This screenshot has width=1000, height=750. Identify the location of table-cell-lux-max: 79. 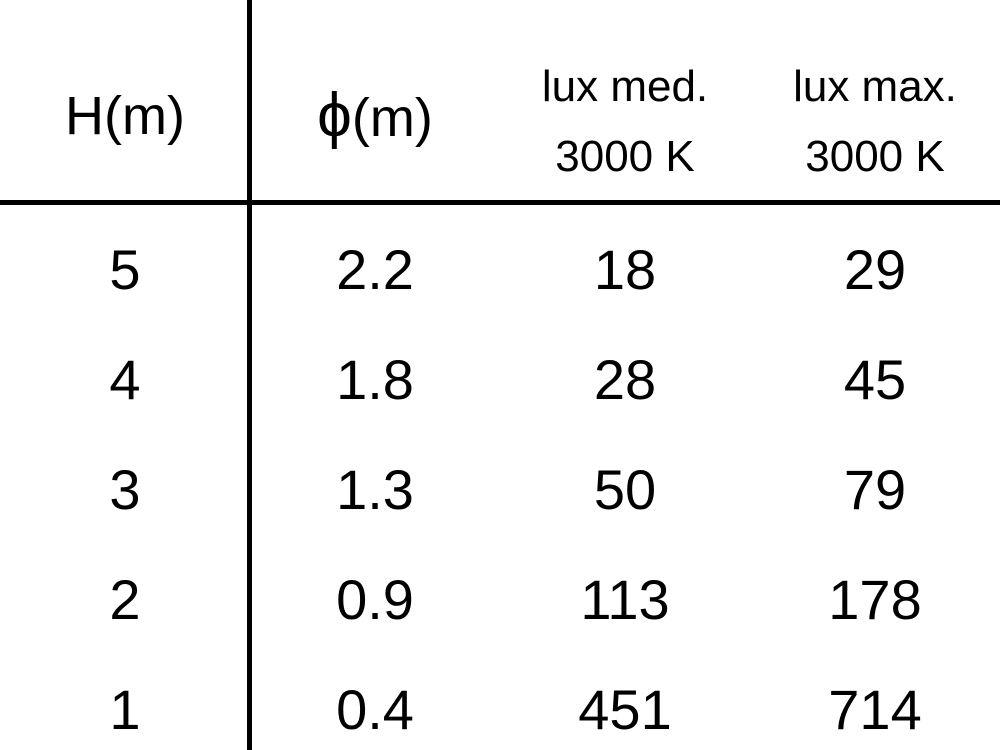
(875, 489).